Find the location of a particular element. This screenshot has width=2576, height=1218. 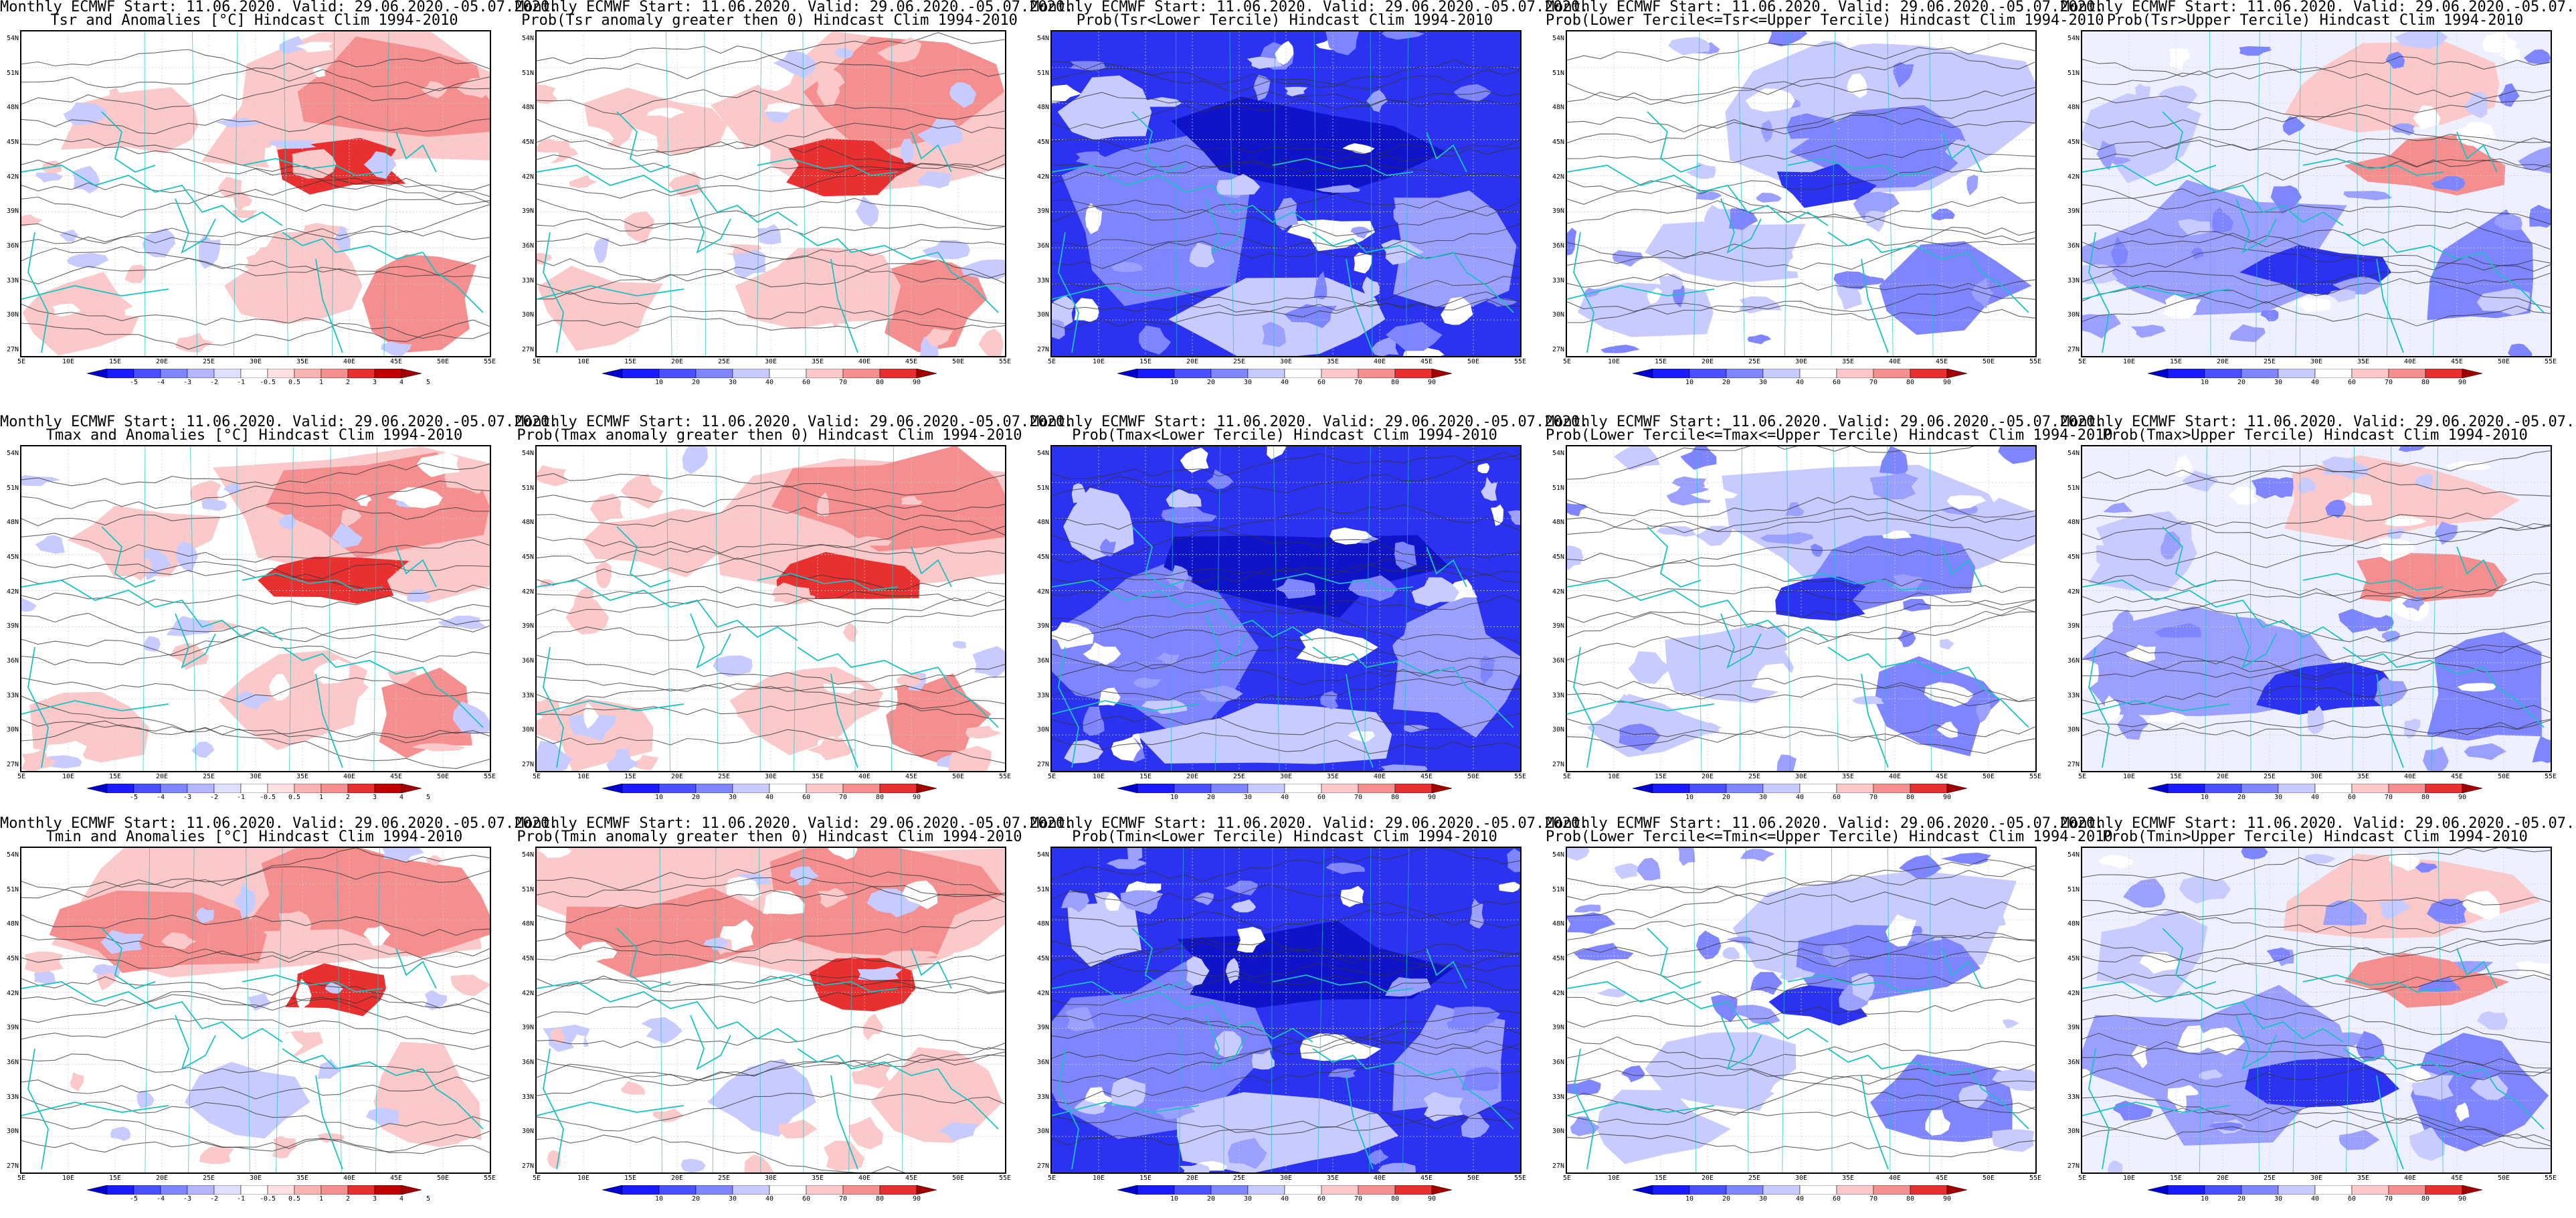

colorbar-tick-label: 3 is located at coordinates (374, 797).